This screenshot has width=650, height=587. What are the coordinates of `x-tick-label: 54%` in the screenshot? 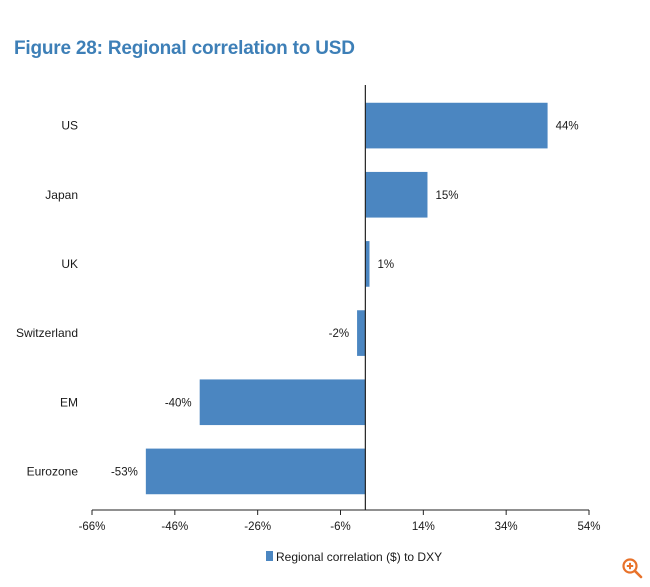 It's located at (588, 527).